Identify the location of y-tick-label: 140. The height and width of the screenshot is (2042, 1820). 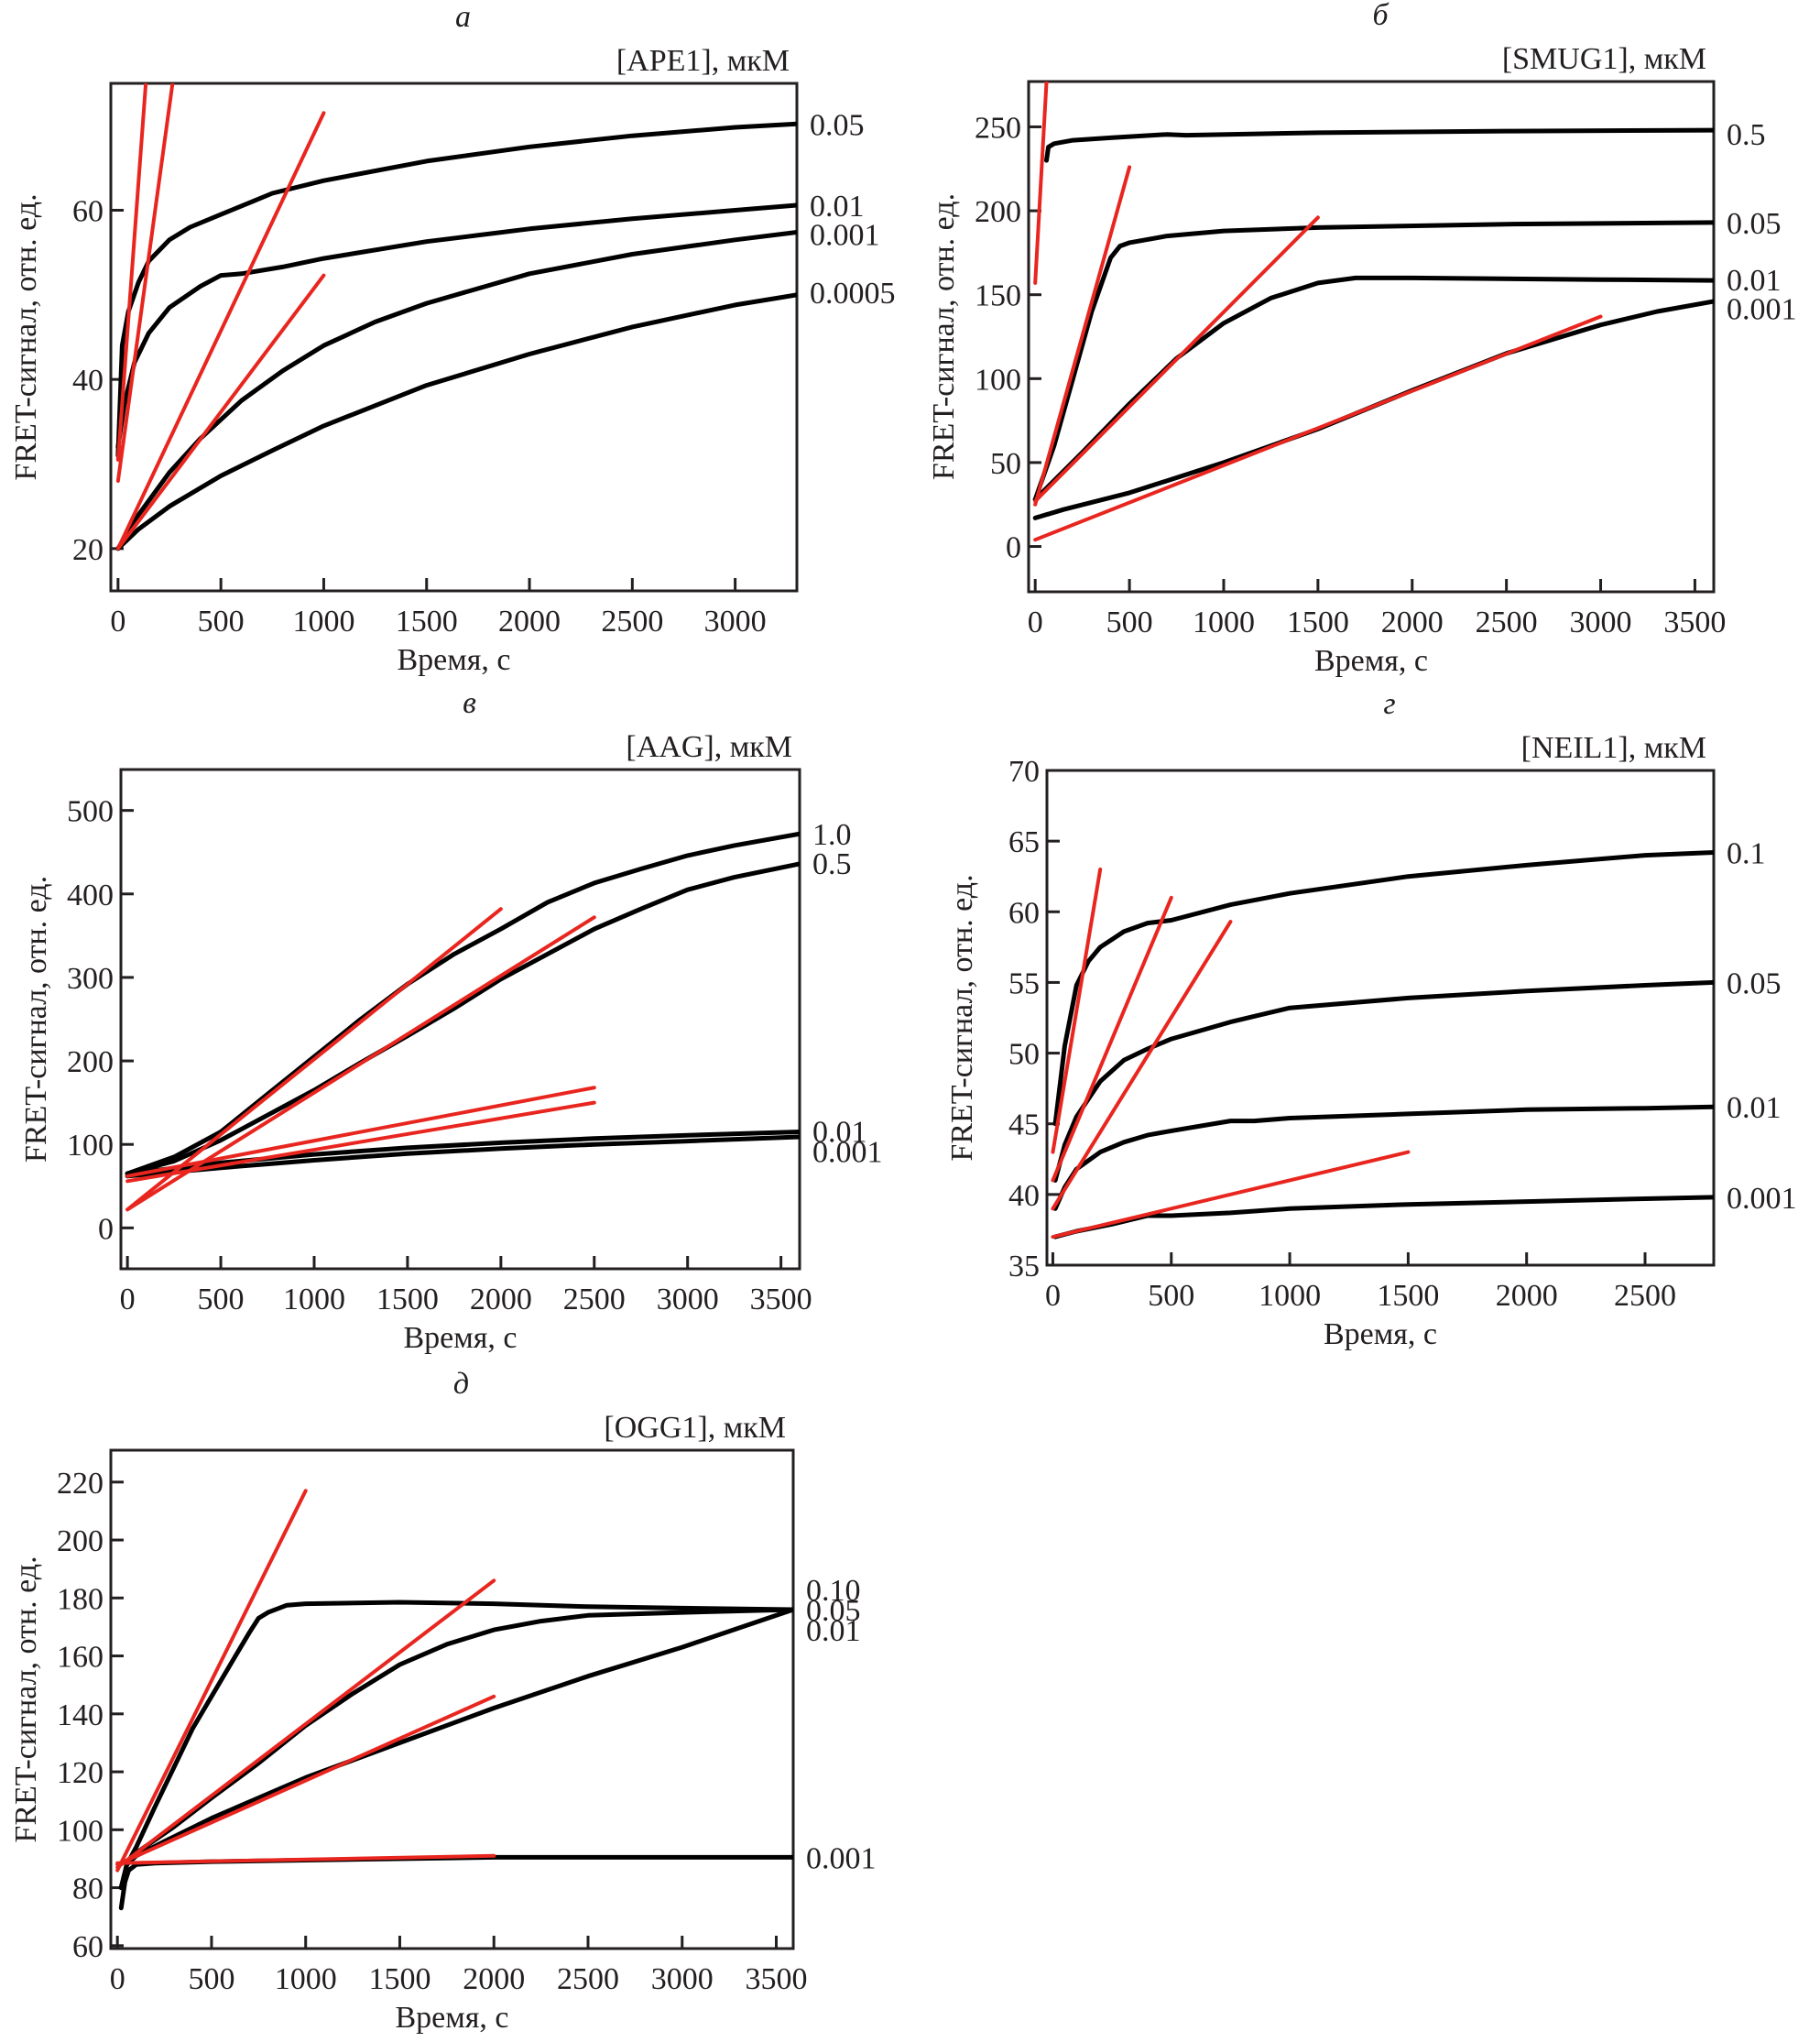
(80, 1715).